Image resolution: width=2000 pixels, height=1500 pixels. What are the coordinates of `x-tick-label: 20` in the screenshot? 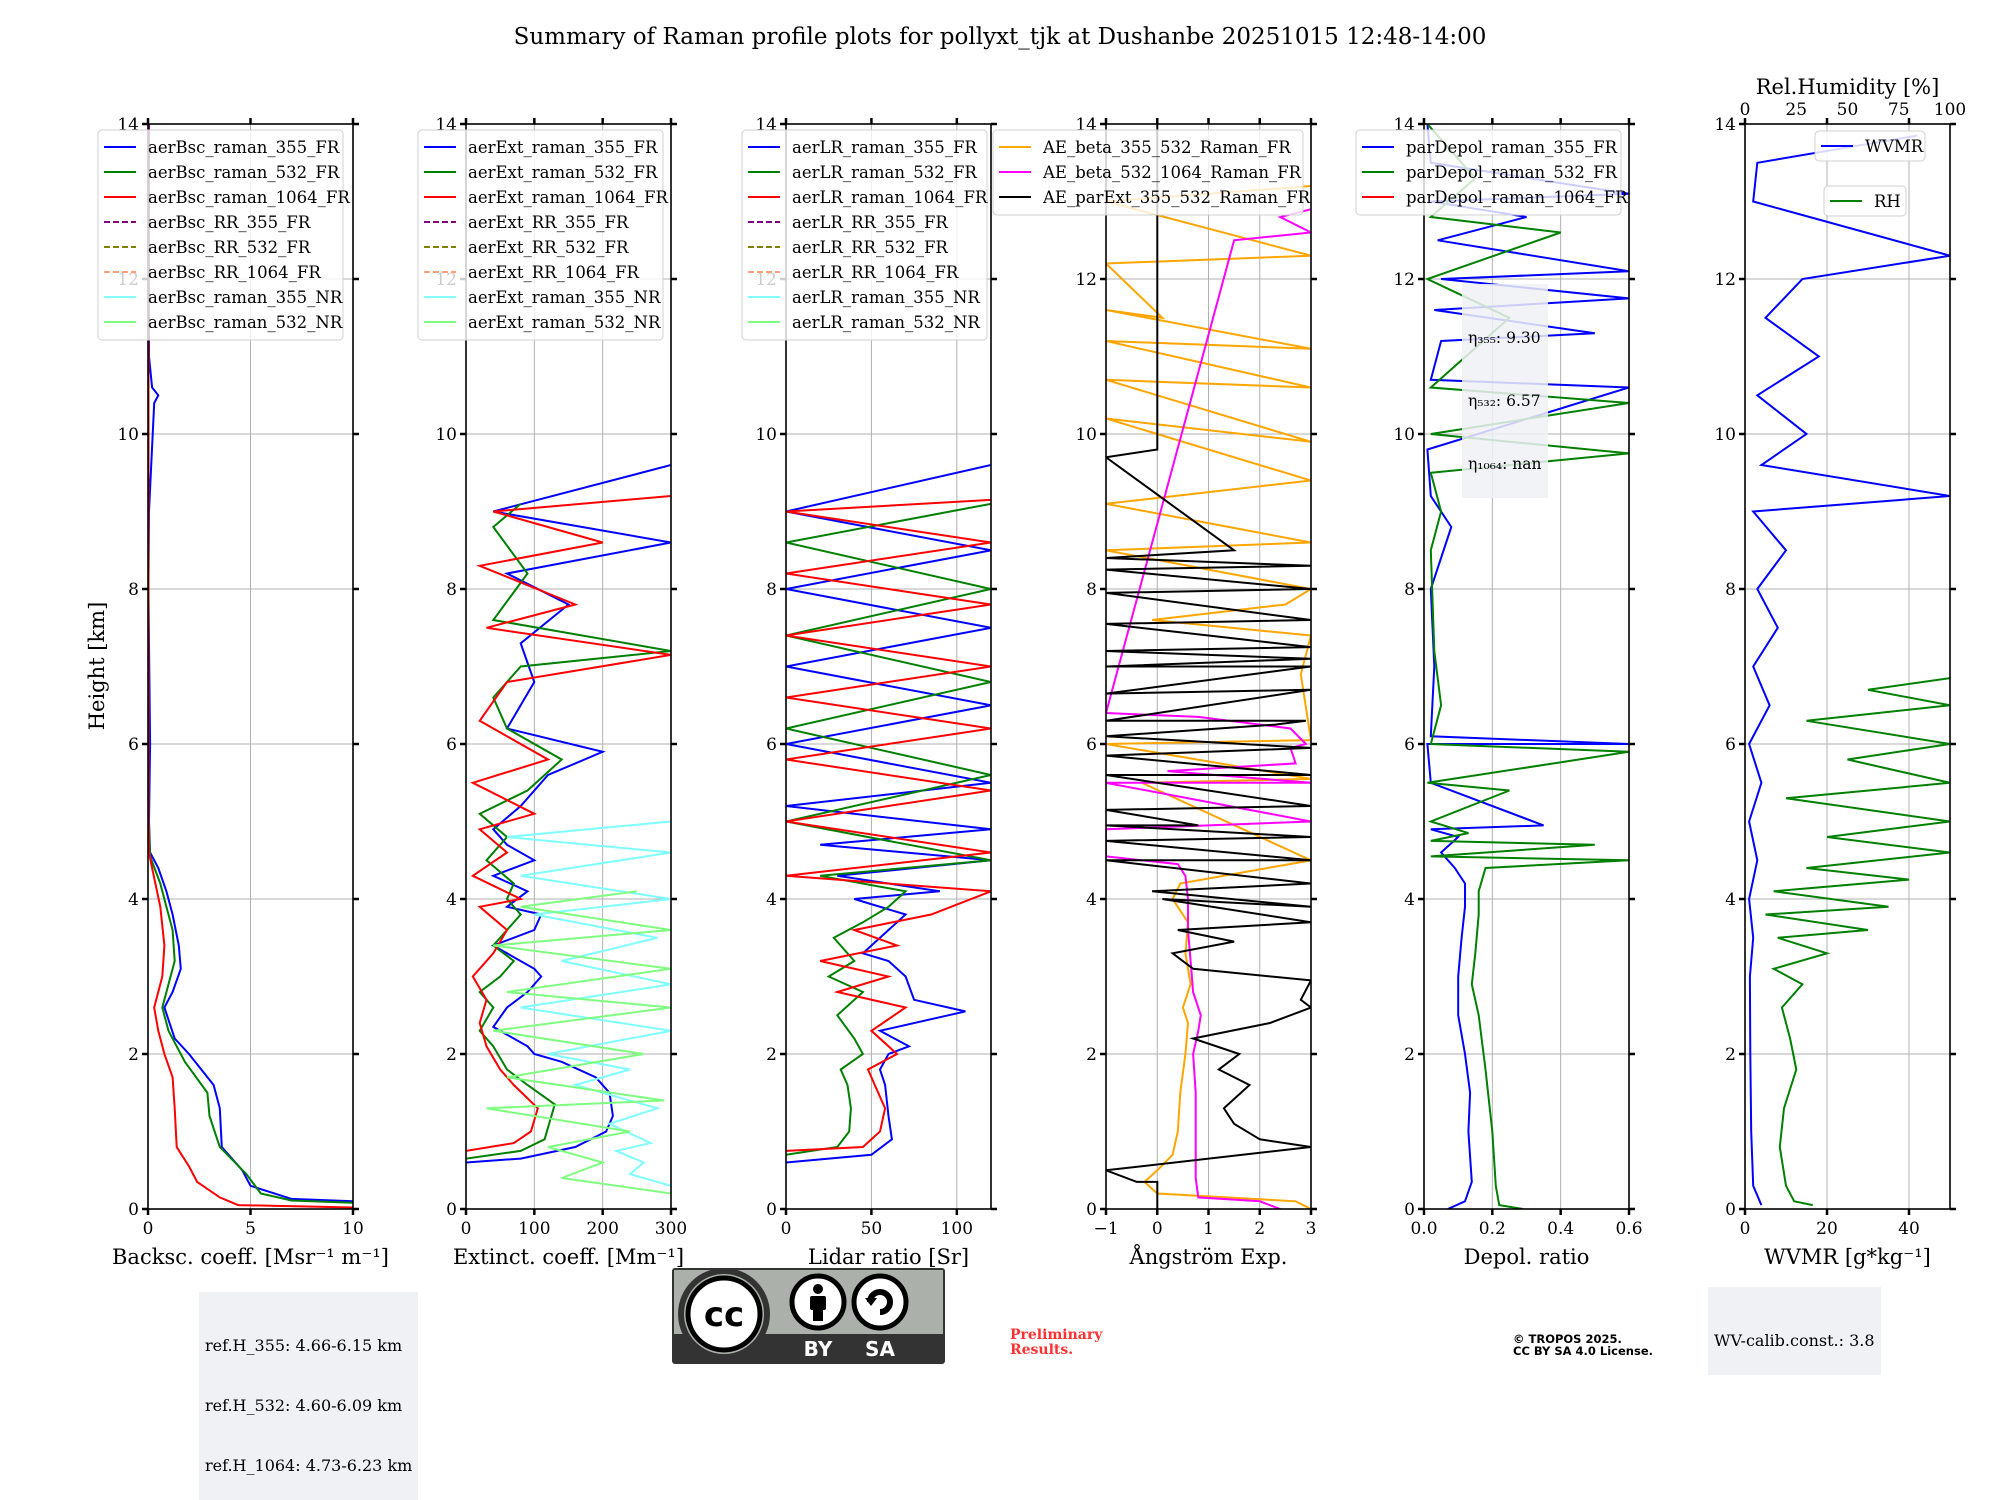 It's located at (1827, 1229).